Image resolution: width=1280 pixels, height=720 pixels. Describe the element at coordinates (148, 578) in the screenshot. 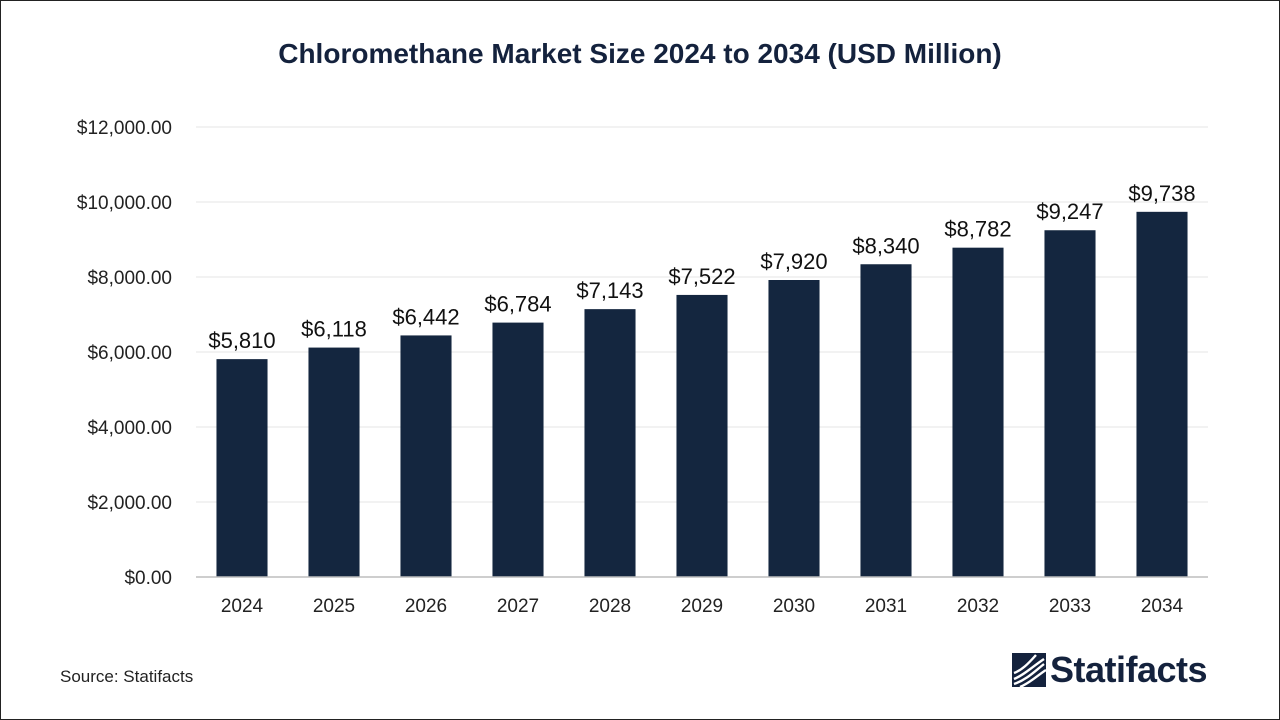

I see `y-tick-label: $0.00` at that location.